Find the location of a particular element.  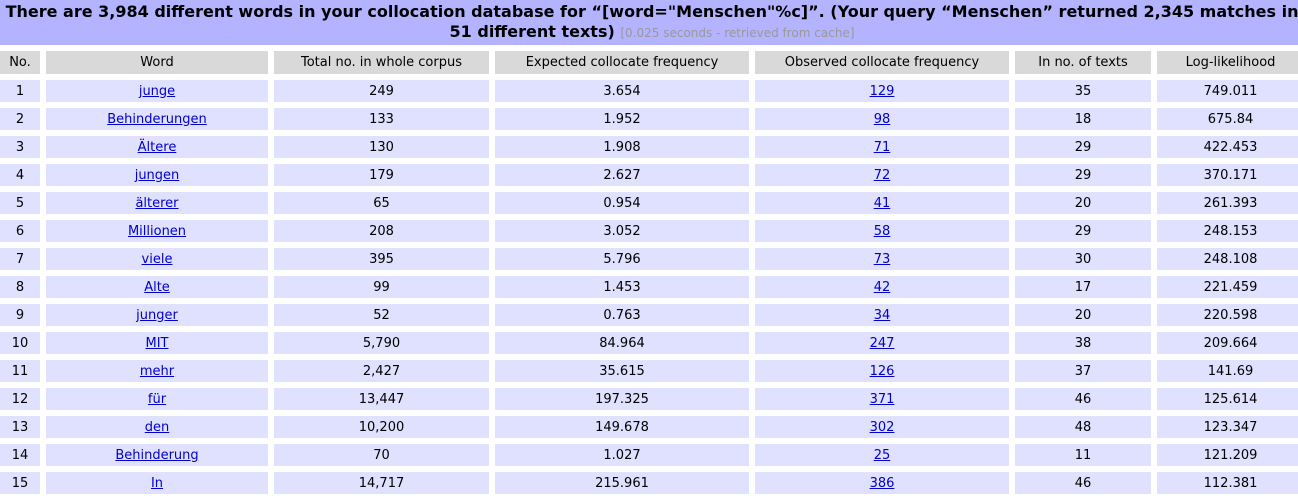

row-number: 7 is located at coordinates (20, 259).